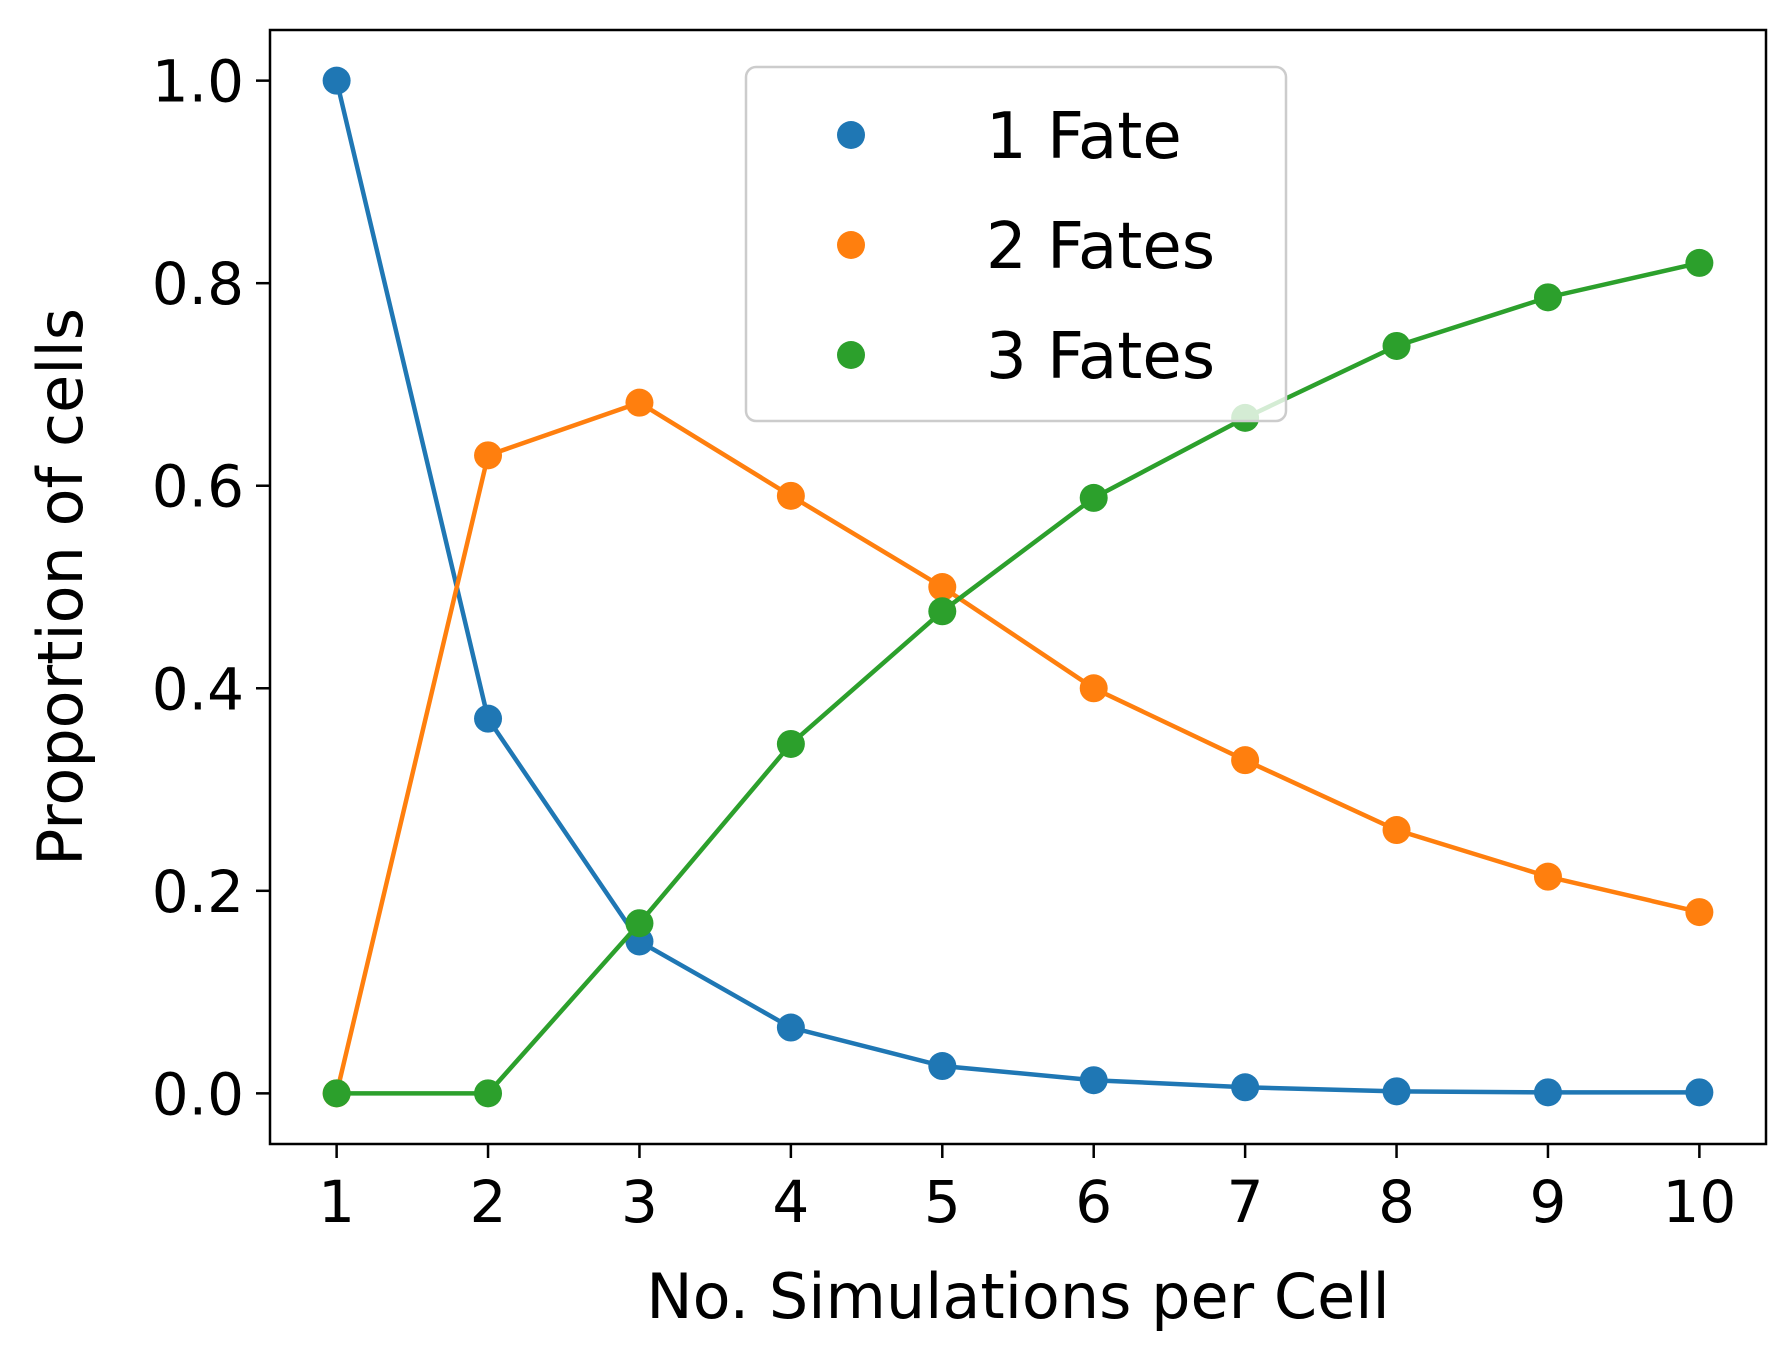 The width and height of the screenshot is (1786, 1360). I want to click on legend-box, so click(1016, 244).